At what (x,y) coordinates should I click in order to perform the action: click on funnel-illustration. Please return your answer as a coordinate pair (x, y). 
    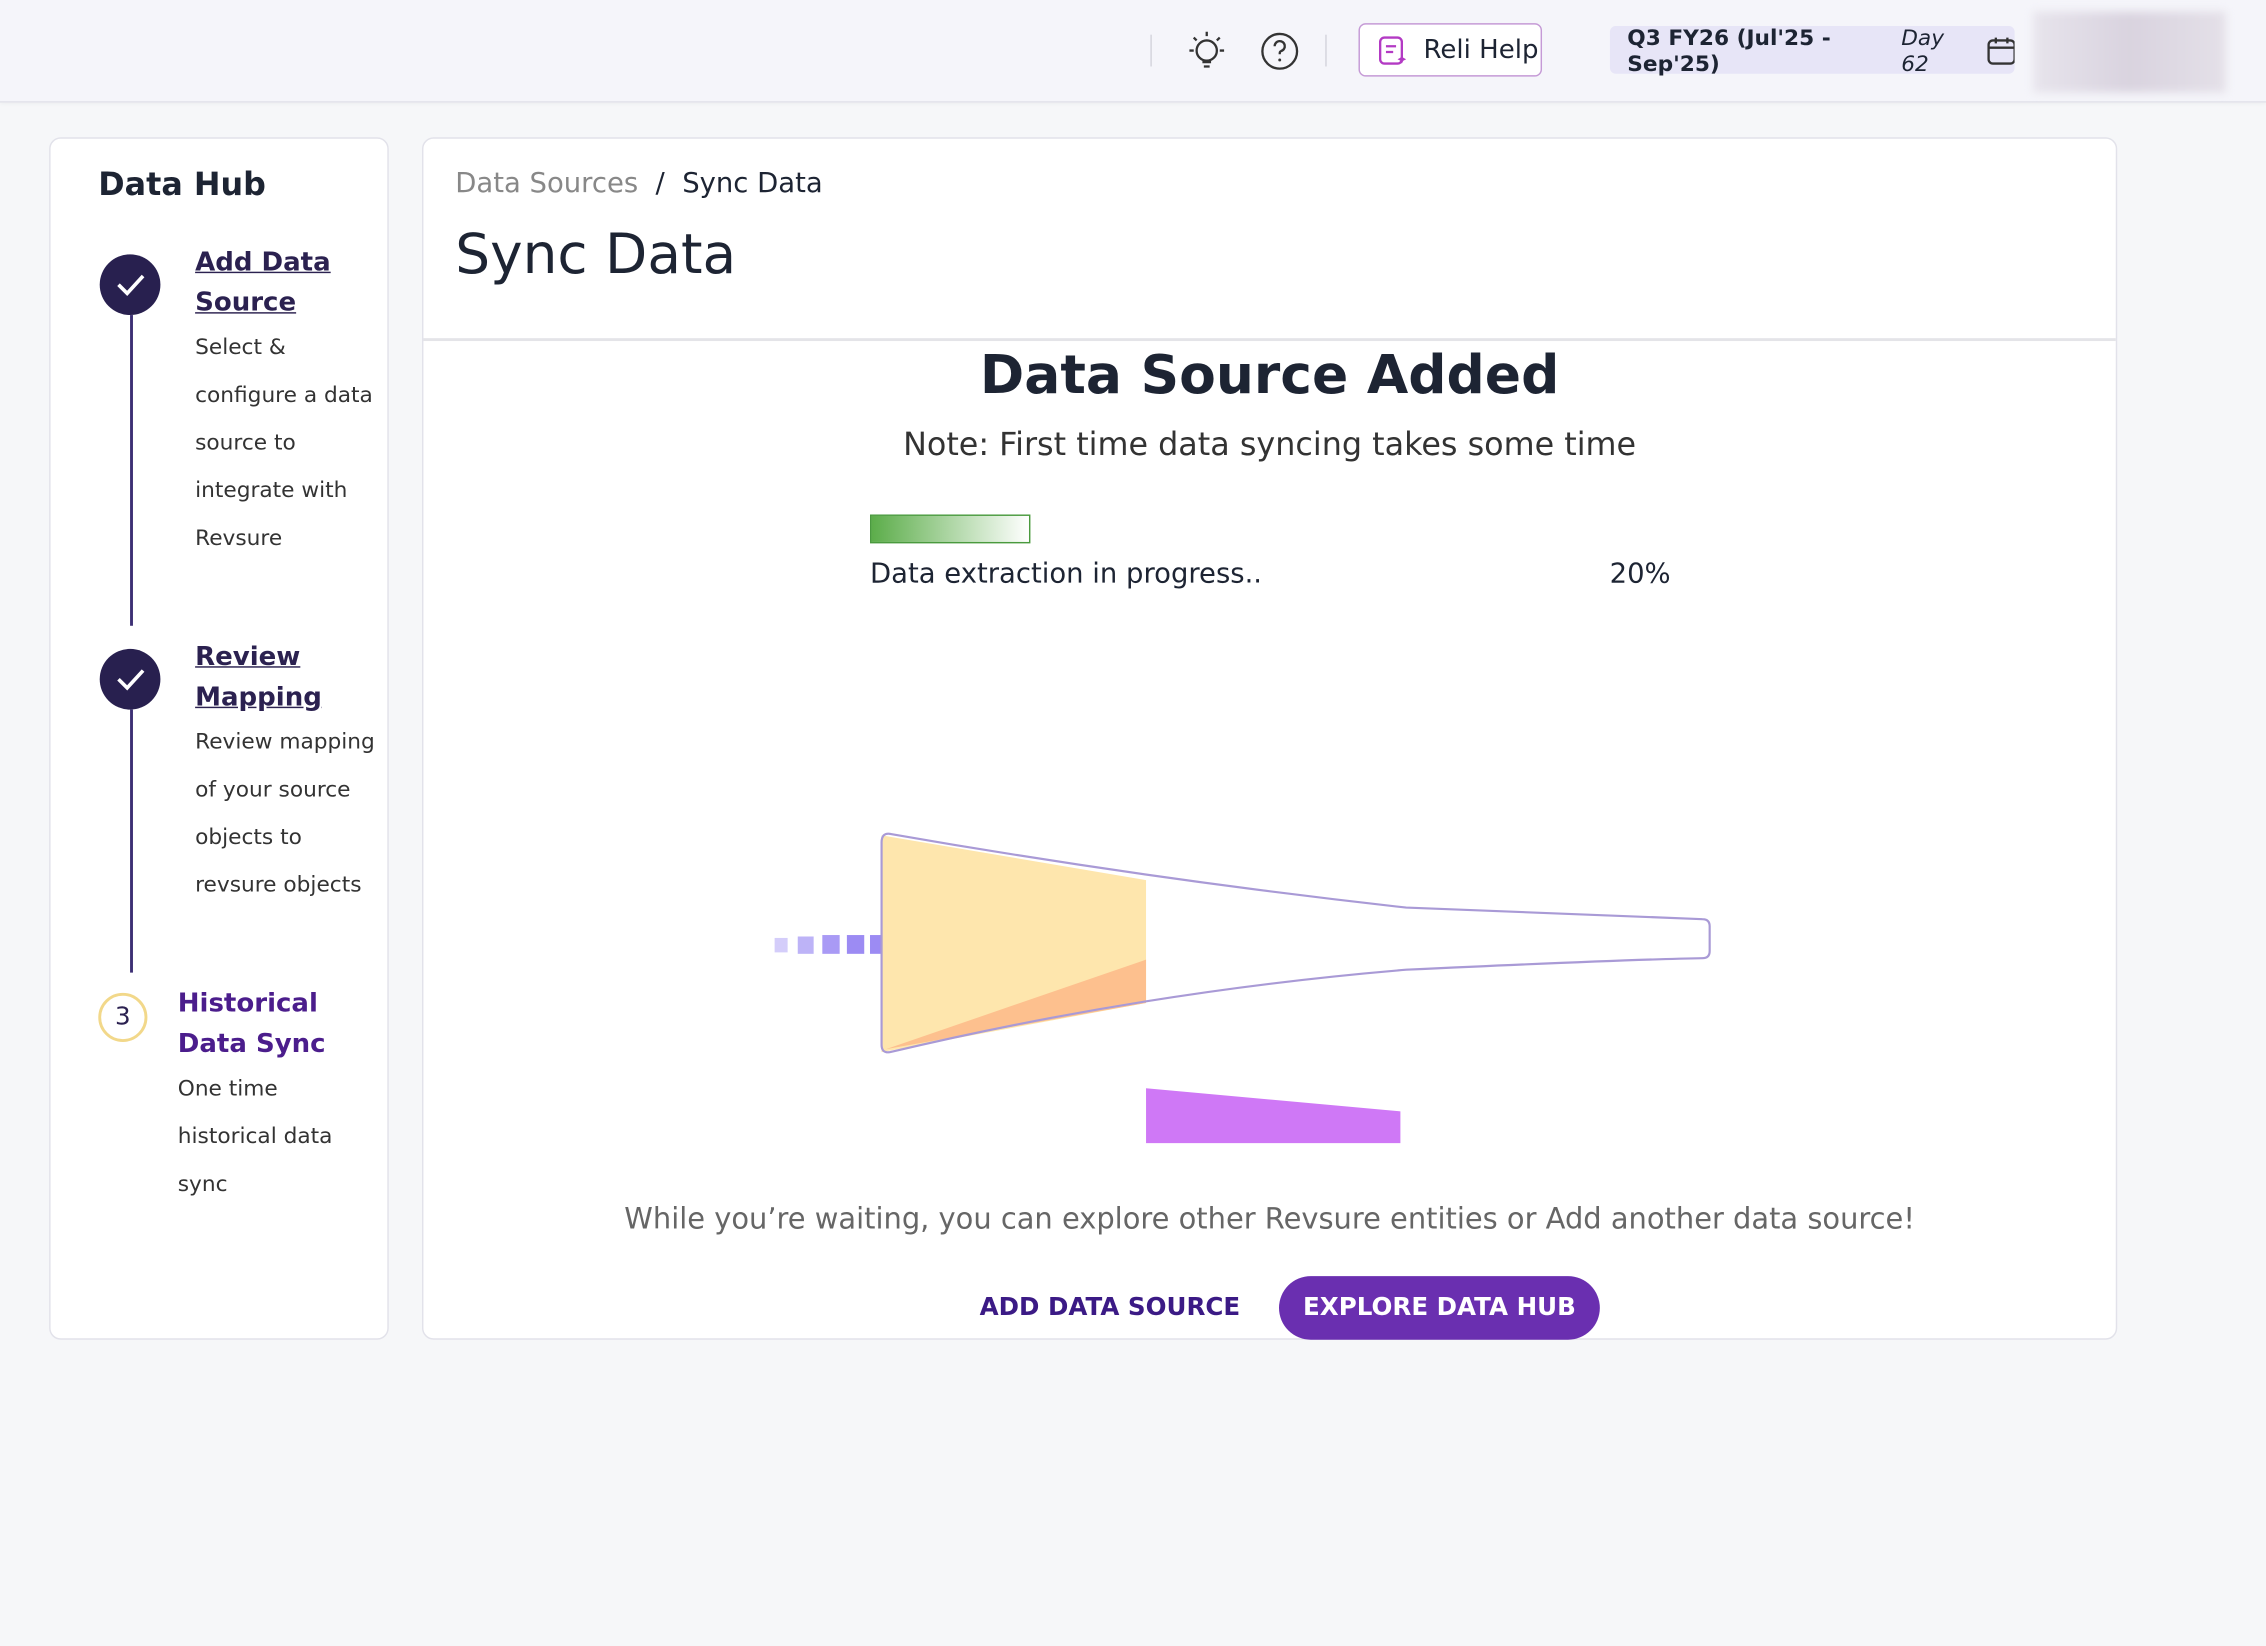
    Looking at the image, I should click on (1242, 988).